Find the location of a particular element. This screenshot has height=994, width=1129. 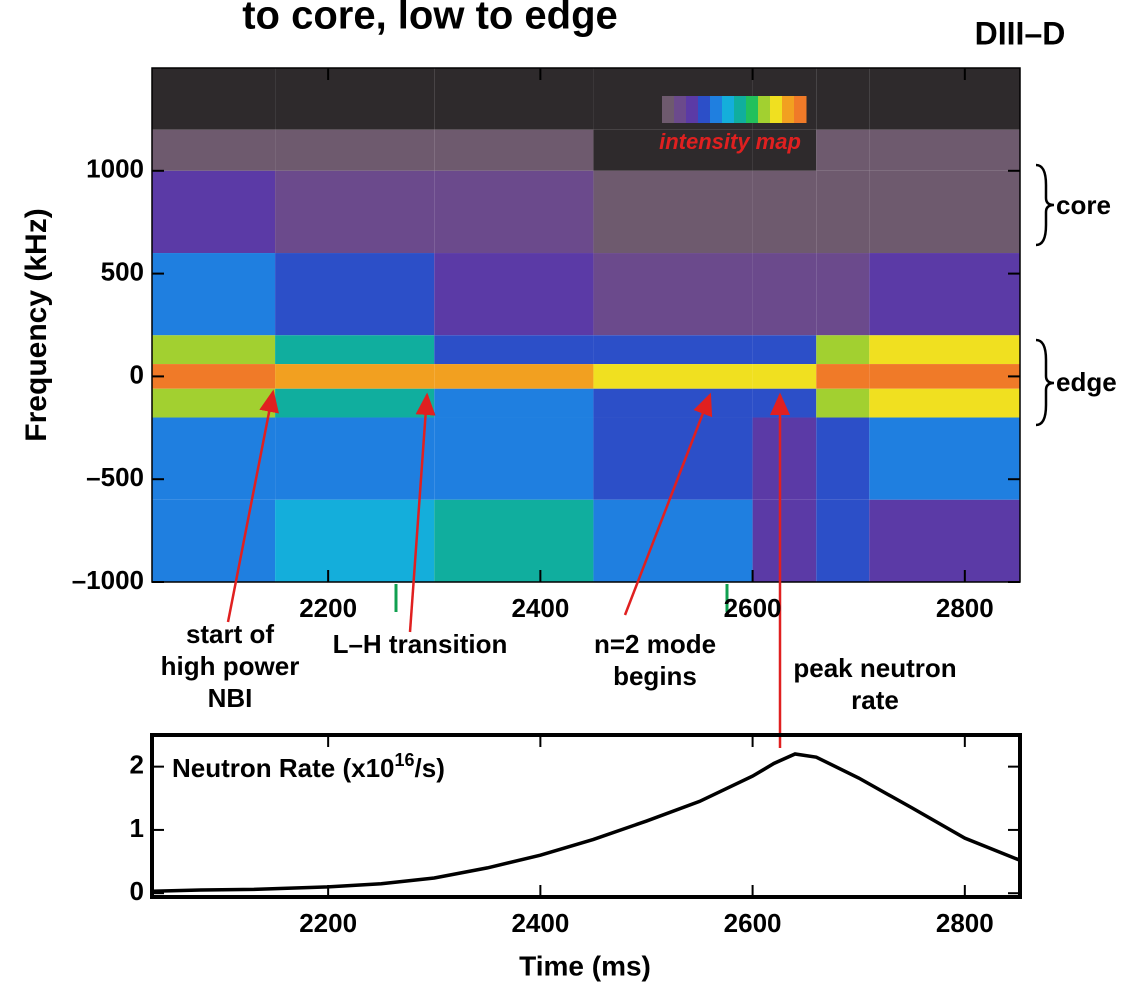

annotation: begins is located at coordinates (655, 676).